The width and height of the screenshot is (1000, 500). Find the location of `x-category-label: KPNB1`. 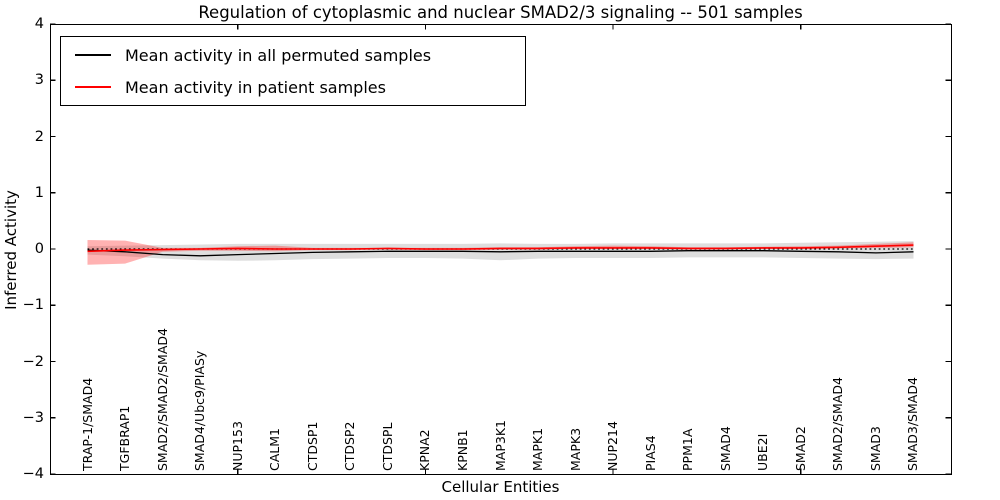

x-category-label: KPNB1 is located at coordinates (462, 450).